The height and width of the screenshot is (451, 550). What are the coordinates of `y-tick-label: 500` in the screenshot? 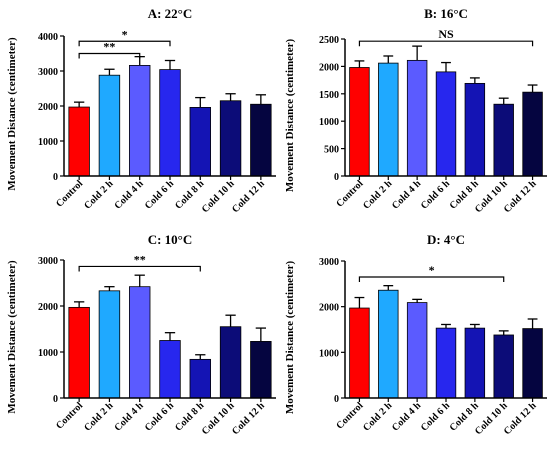 It's located at (331, 150).